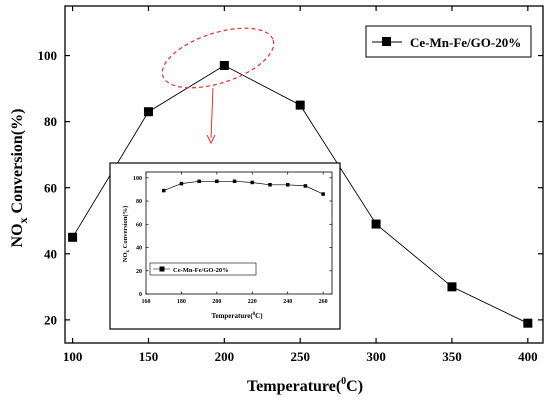 The image size is (550, 406). Describe the element at coordinates (181, 302) in the screenshot. I see `inset-x-tick-label: 180` at that location.